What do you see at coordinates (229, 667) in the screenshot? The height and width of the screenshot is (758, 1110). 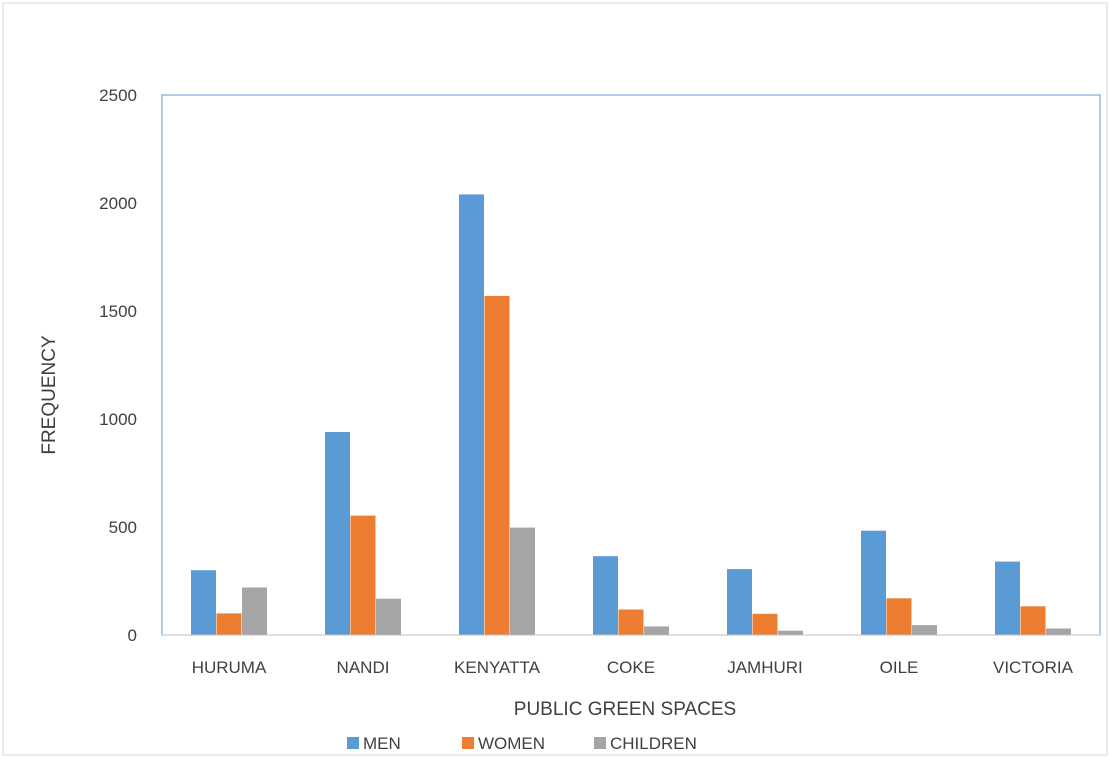 I see `x-tick-label: HURUMA` at bounding box center [229, 667].